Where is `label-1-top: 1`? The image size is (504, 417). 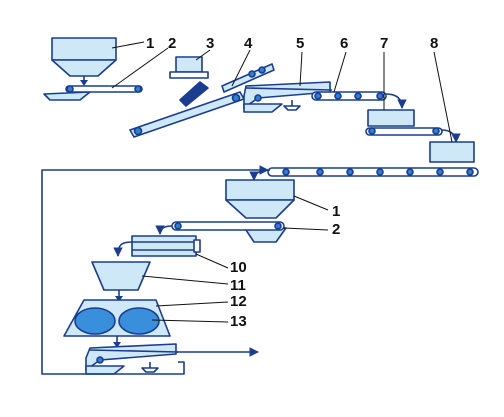 label-1-top: 1 is located at coordinates (150, 43).